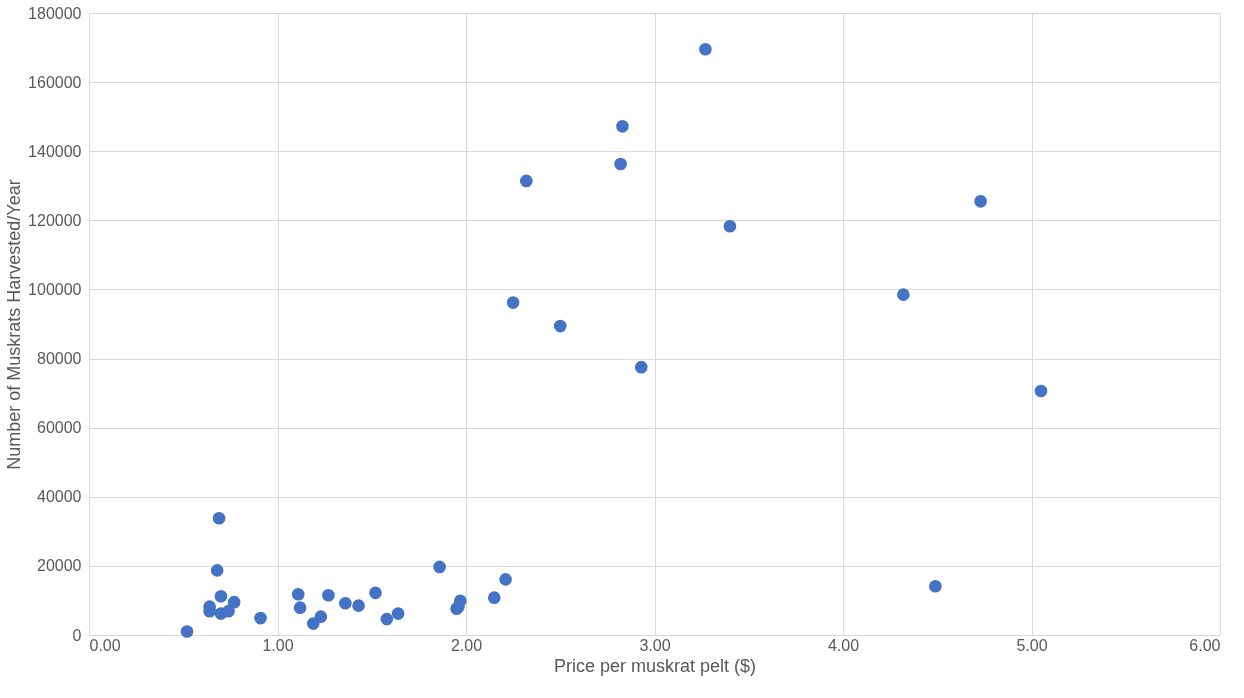 The image size is (1244, 698). What do you see at coordinates (59, 359) in the screenshot?
I see `y-tick-label: 80000` at bounding box center [59, 359].